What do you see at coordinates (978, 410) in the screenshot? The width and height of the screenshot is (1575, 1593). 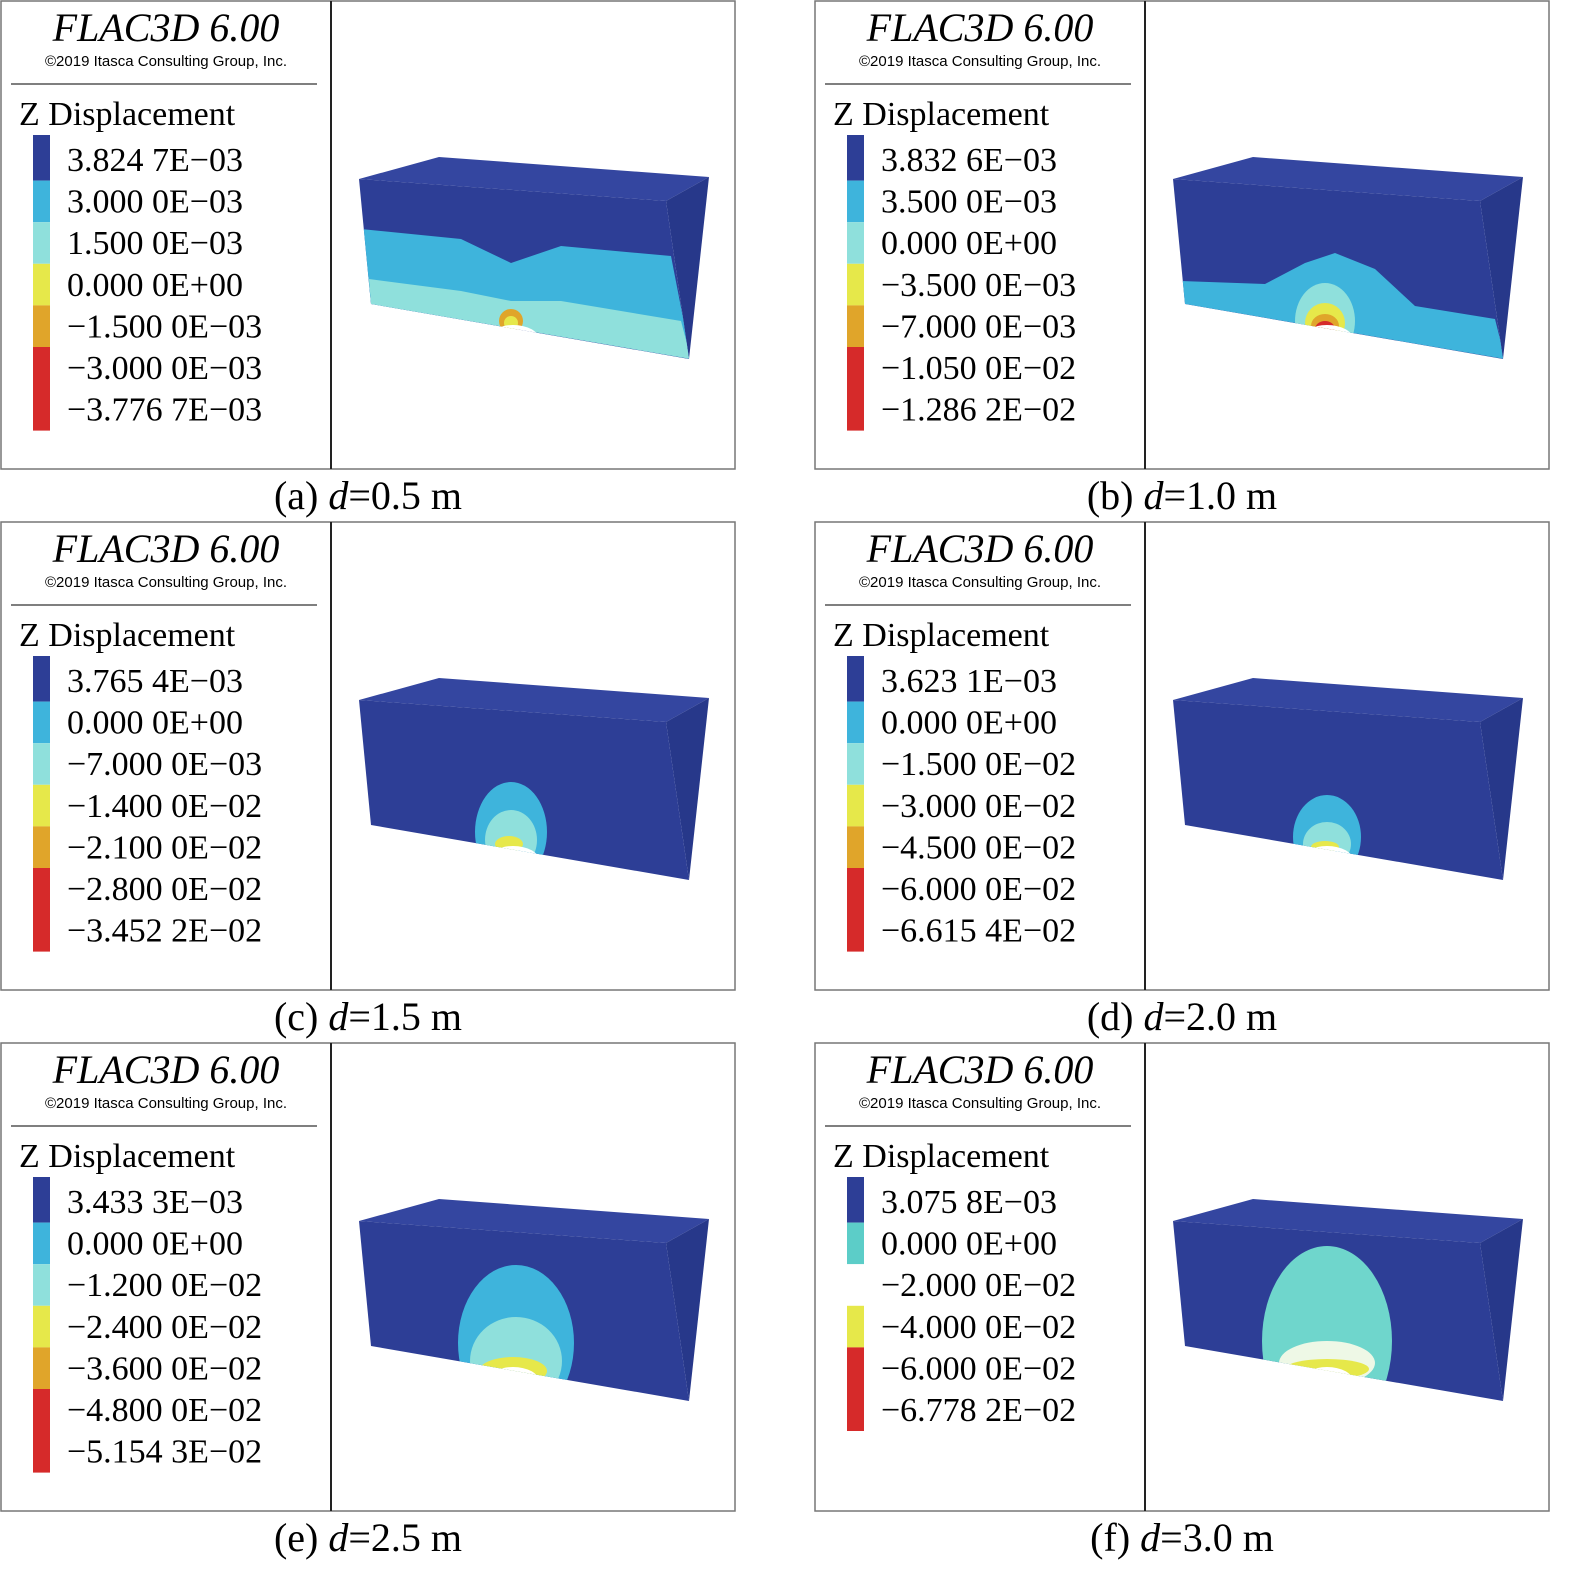 I see `legend-label: −1.286 2E−02` at bounding box center [978, 410].